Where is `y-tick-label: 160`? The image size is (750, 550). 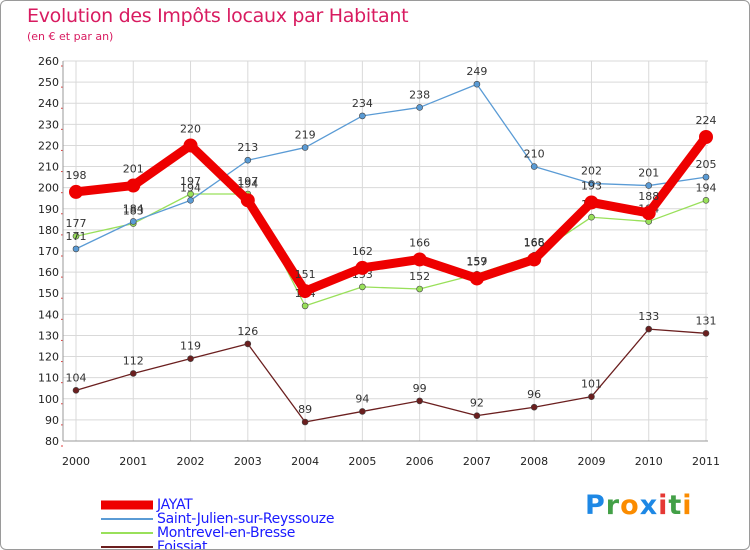
y-tick-label: 160 is located at coordinates (48, 272).